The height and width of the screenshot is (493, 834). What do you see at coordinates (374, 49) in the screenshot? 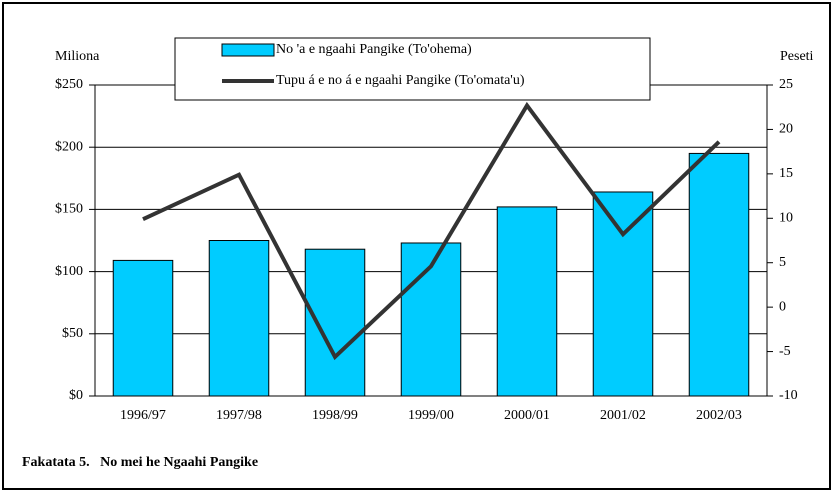
I see `legend-label: No 'a e ngaahi Pangike (To'ohema)` at bounding box center [374, 49].